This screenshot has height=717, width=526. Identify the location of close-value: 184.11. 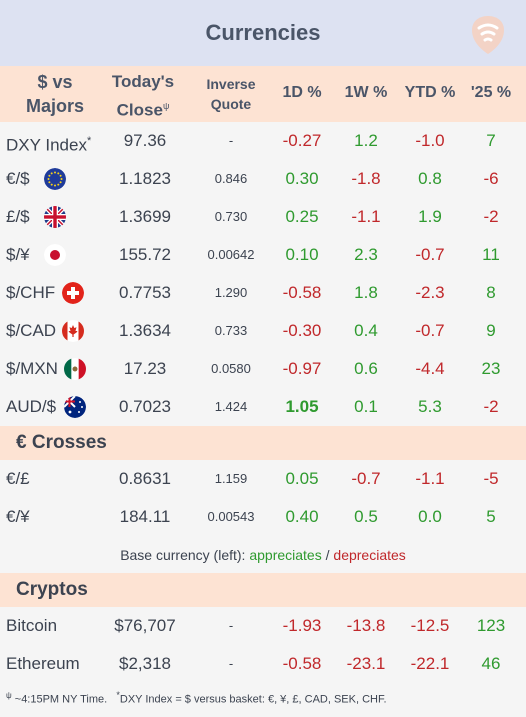
(145, 516).